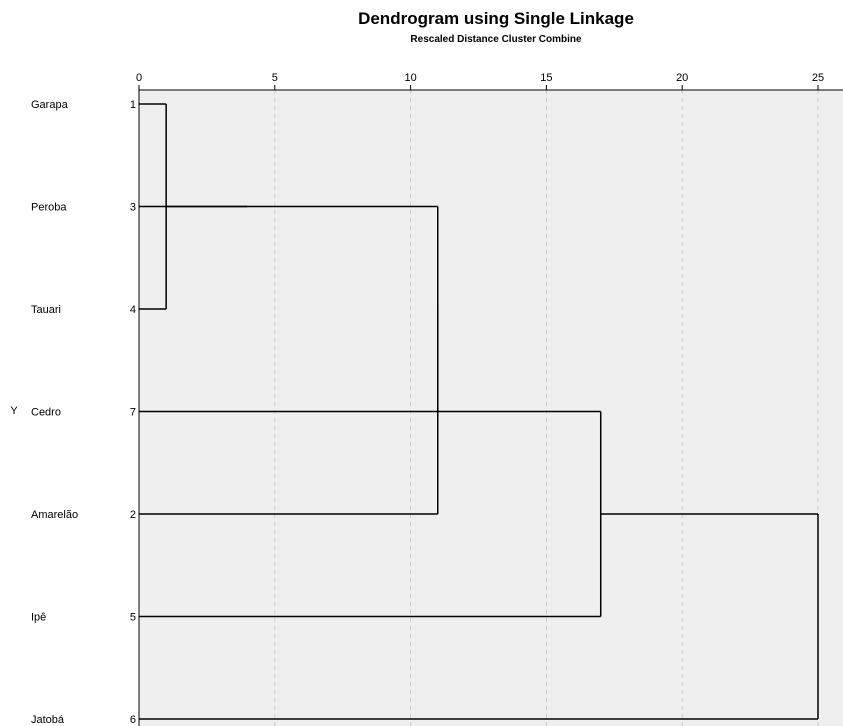 The image size is (843, 726). What do you see at coordinates (818, 78) in the screenshot?
I see `x-tick-label: 25` at bounding box center [818, 78].